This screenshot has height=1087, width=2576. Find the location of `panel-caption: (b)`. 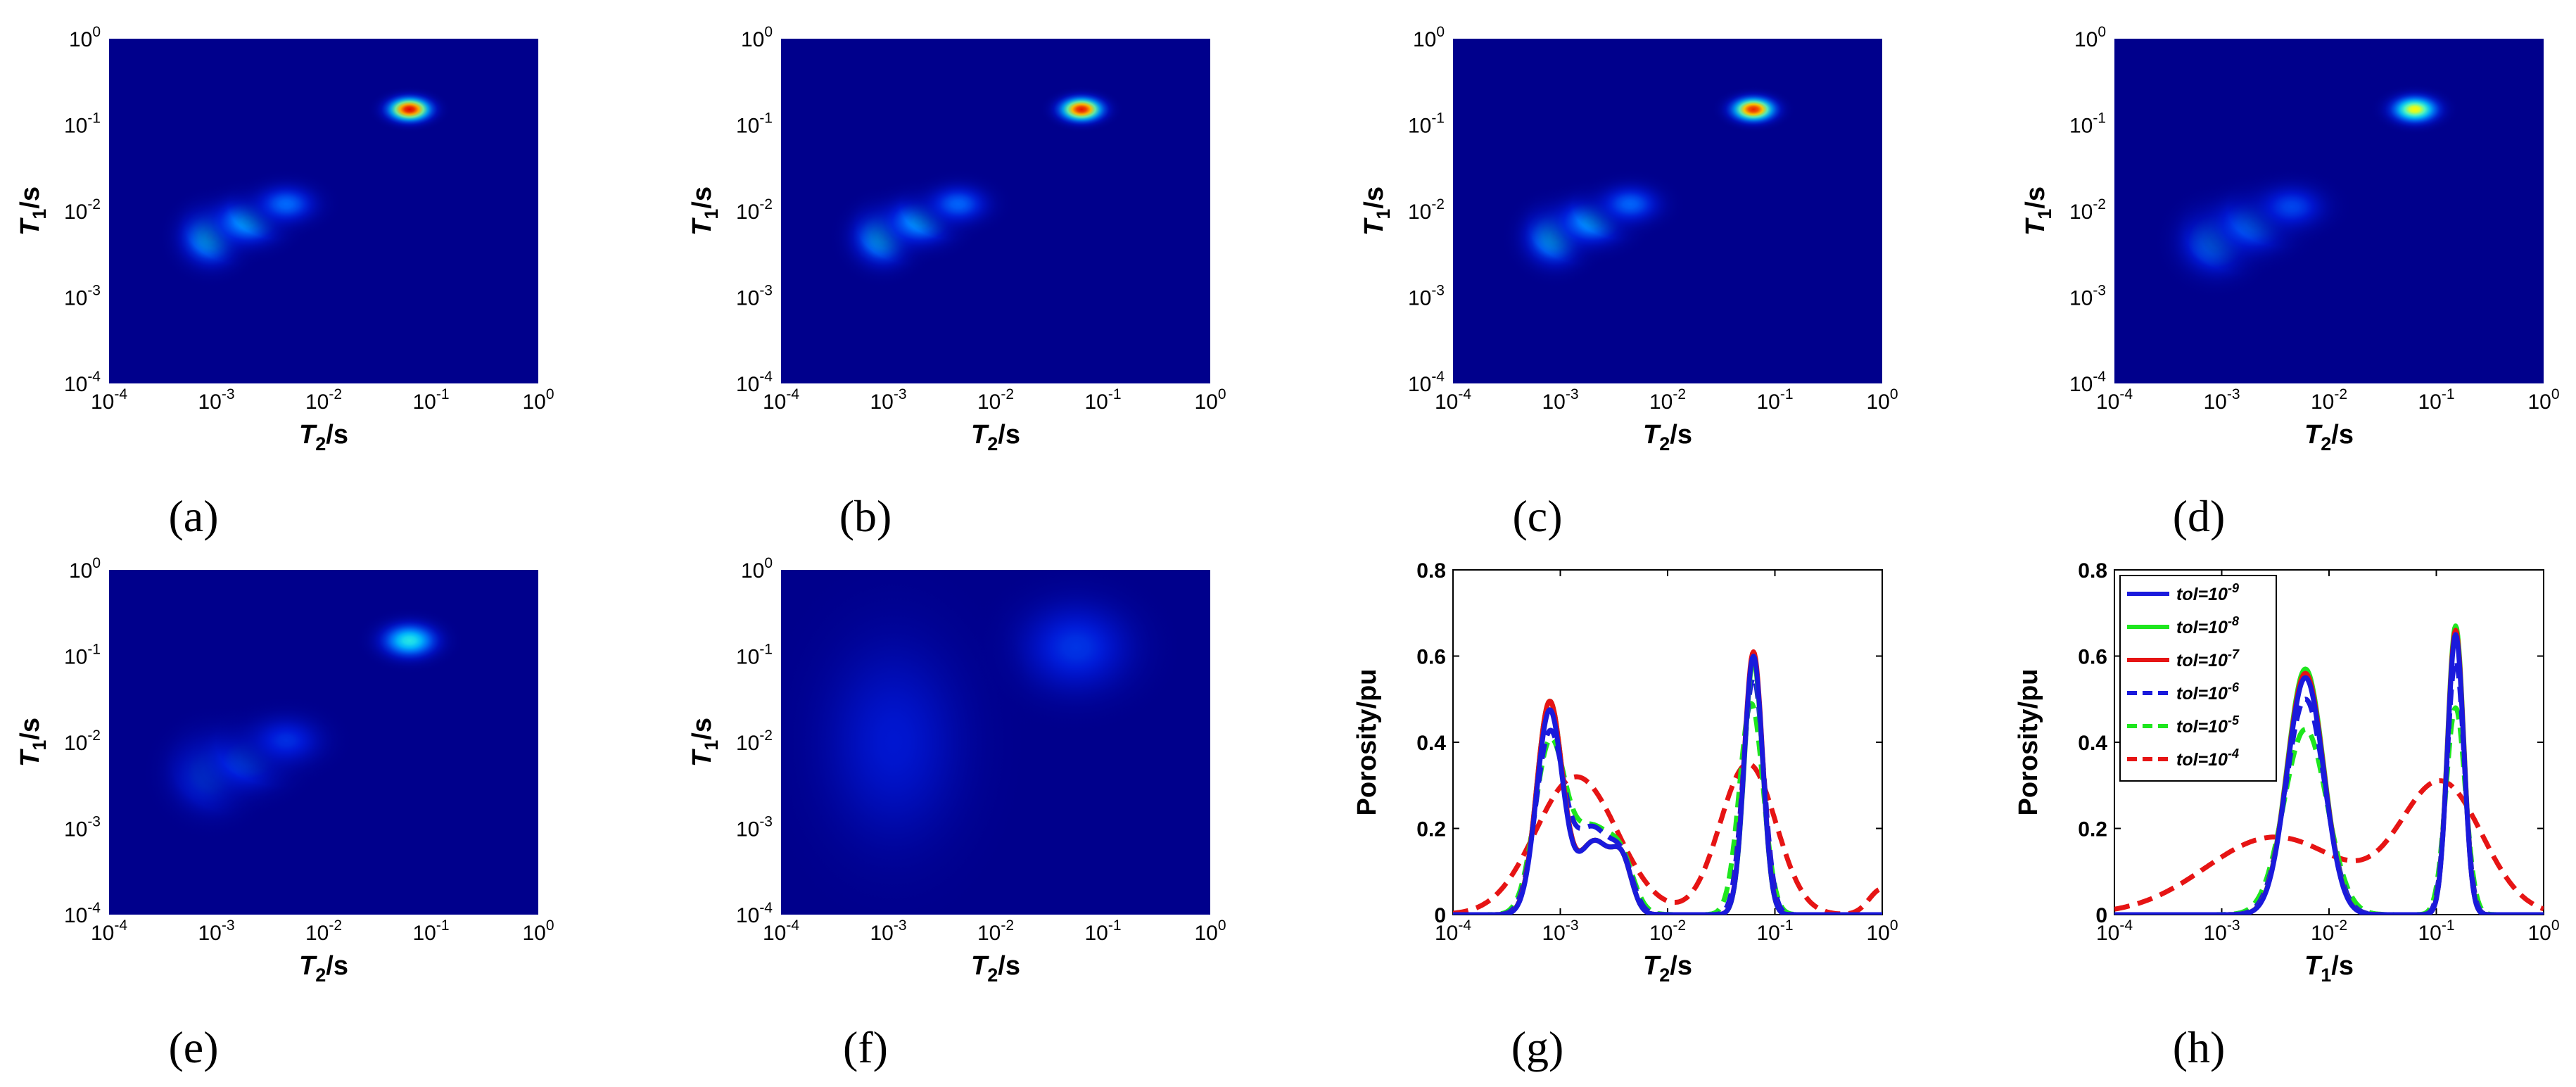

panel-caption: (b) is located at coordinates (865, 516).